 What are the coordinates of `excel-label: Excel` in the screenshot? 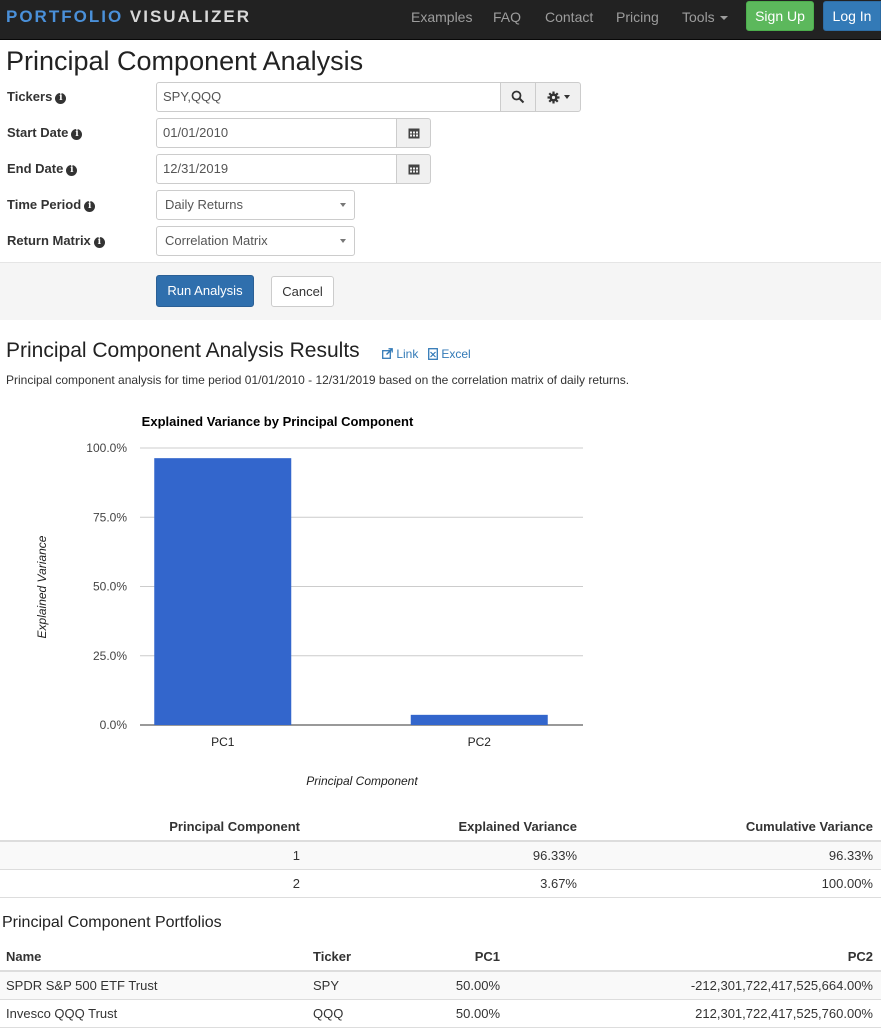 It's located at (456, 354).